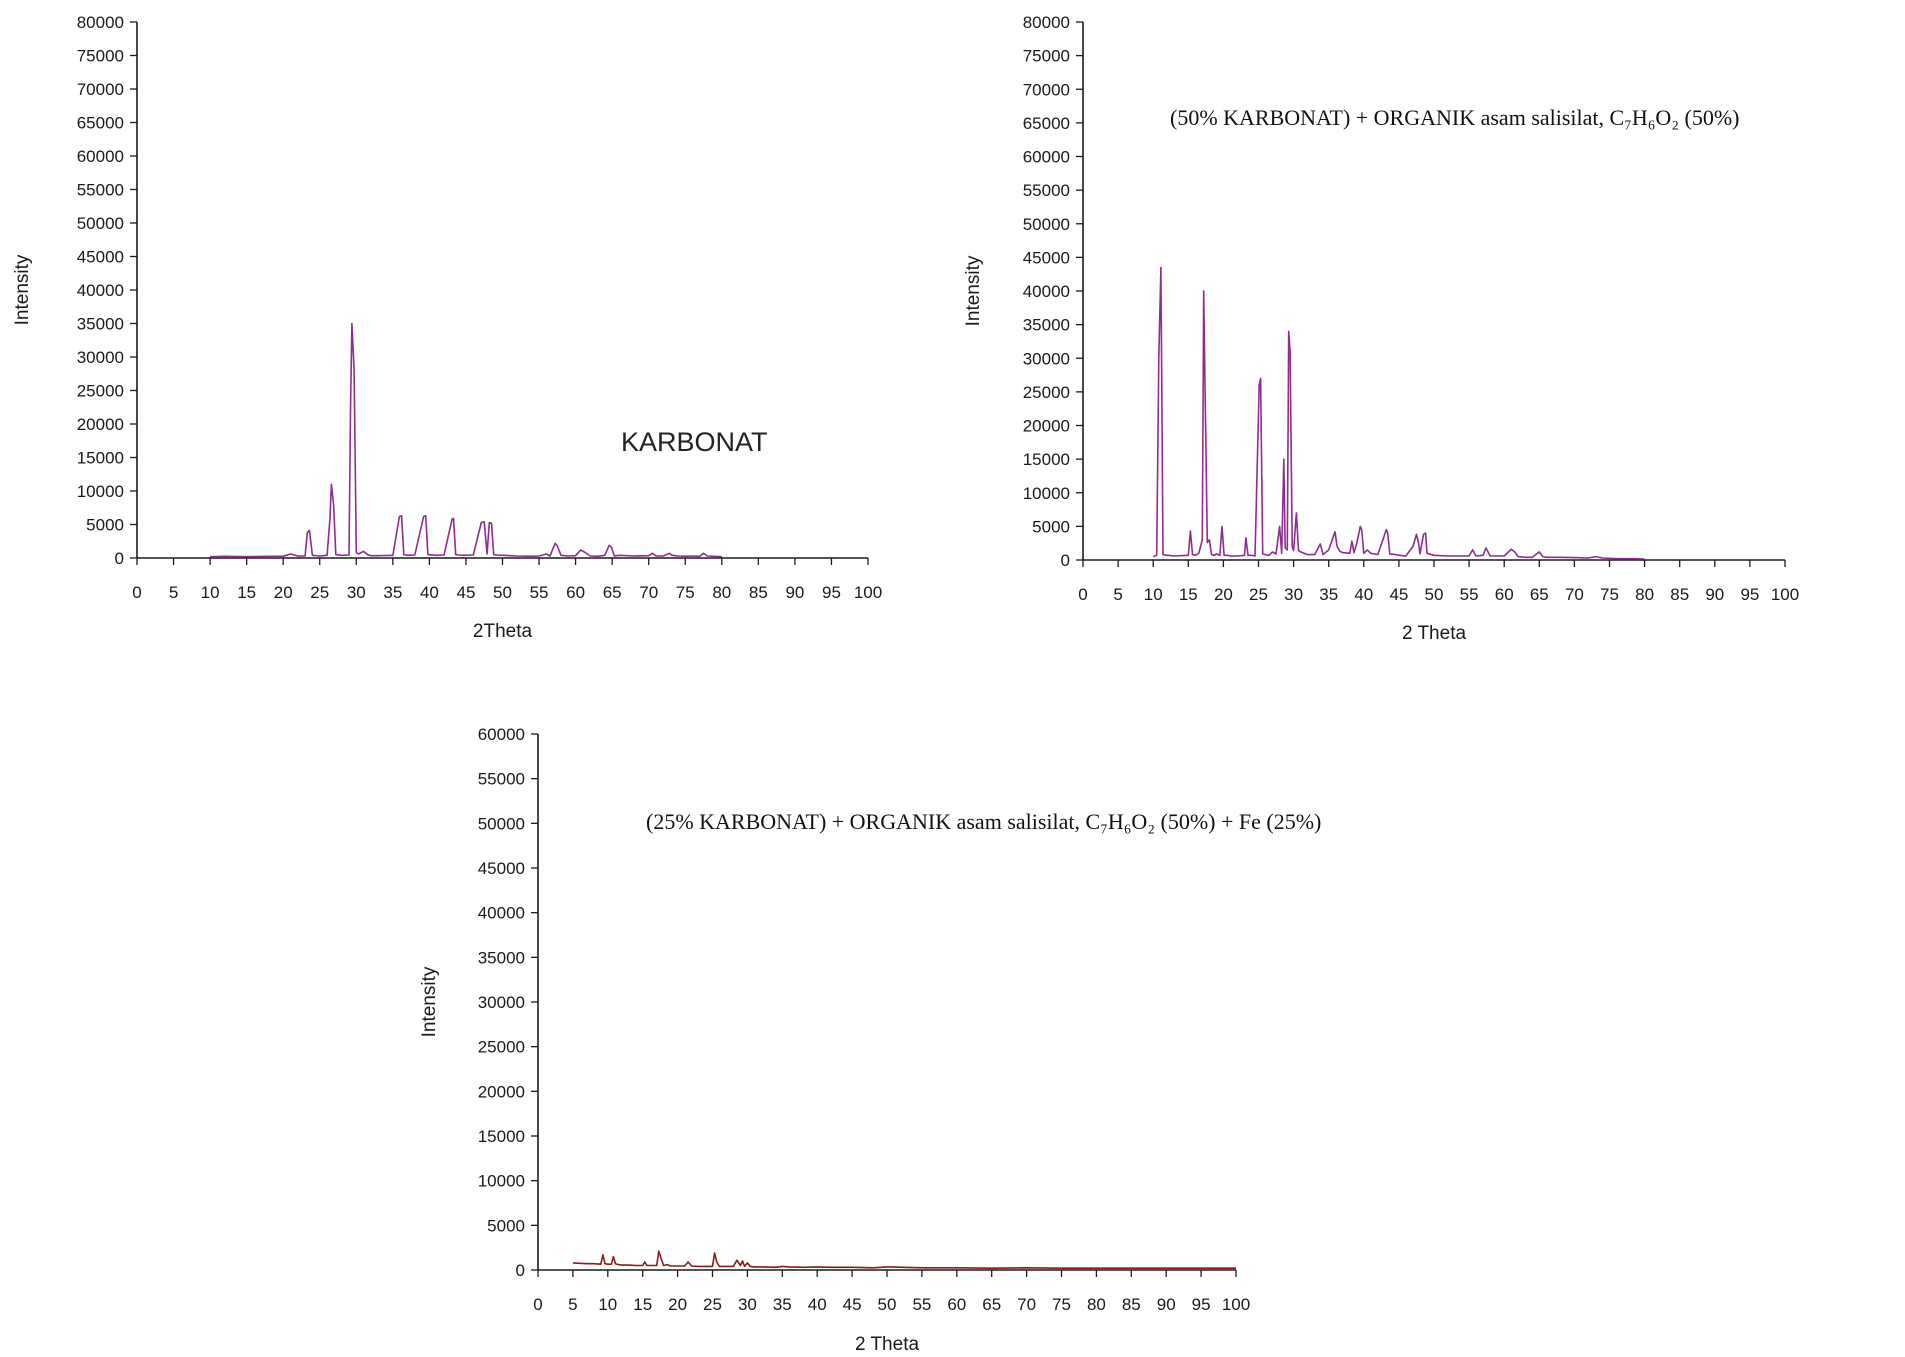  Describe the element at coordinates (1061, 1304) in the screenshot. I see `x-tick-label: 75` at that location.